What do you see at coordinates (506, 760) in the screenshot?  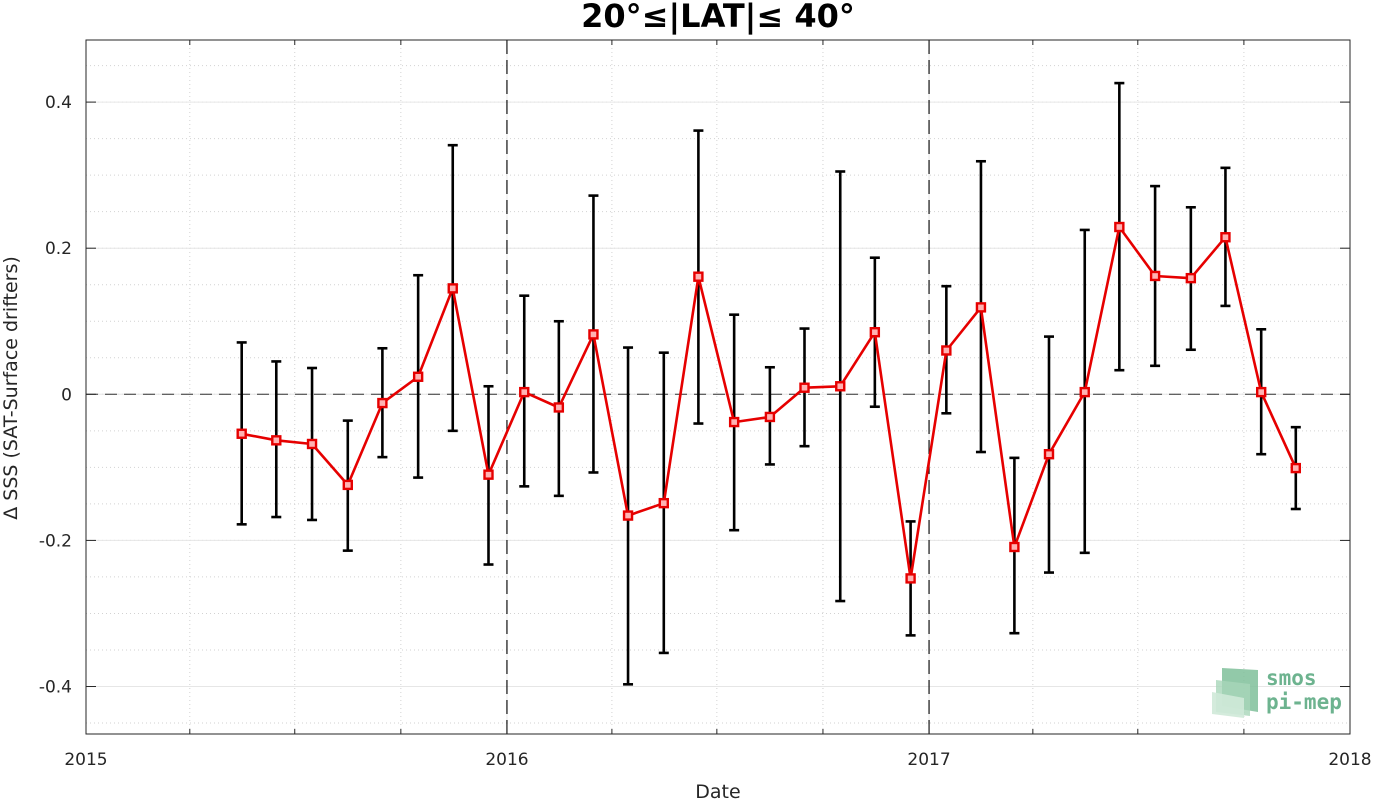 I see `x-tick-label: 2016` at bounding box center [506, 760].